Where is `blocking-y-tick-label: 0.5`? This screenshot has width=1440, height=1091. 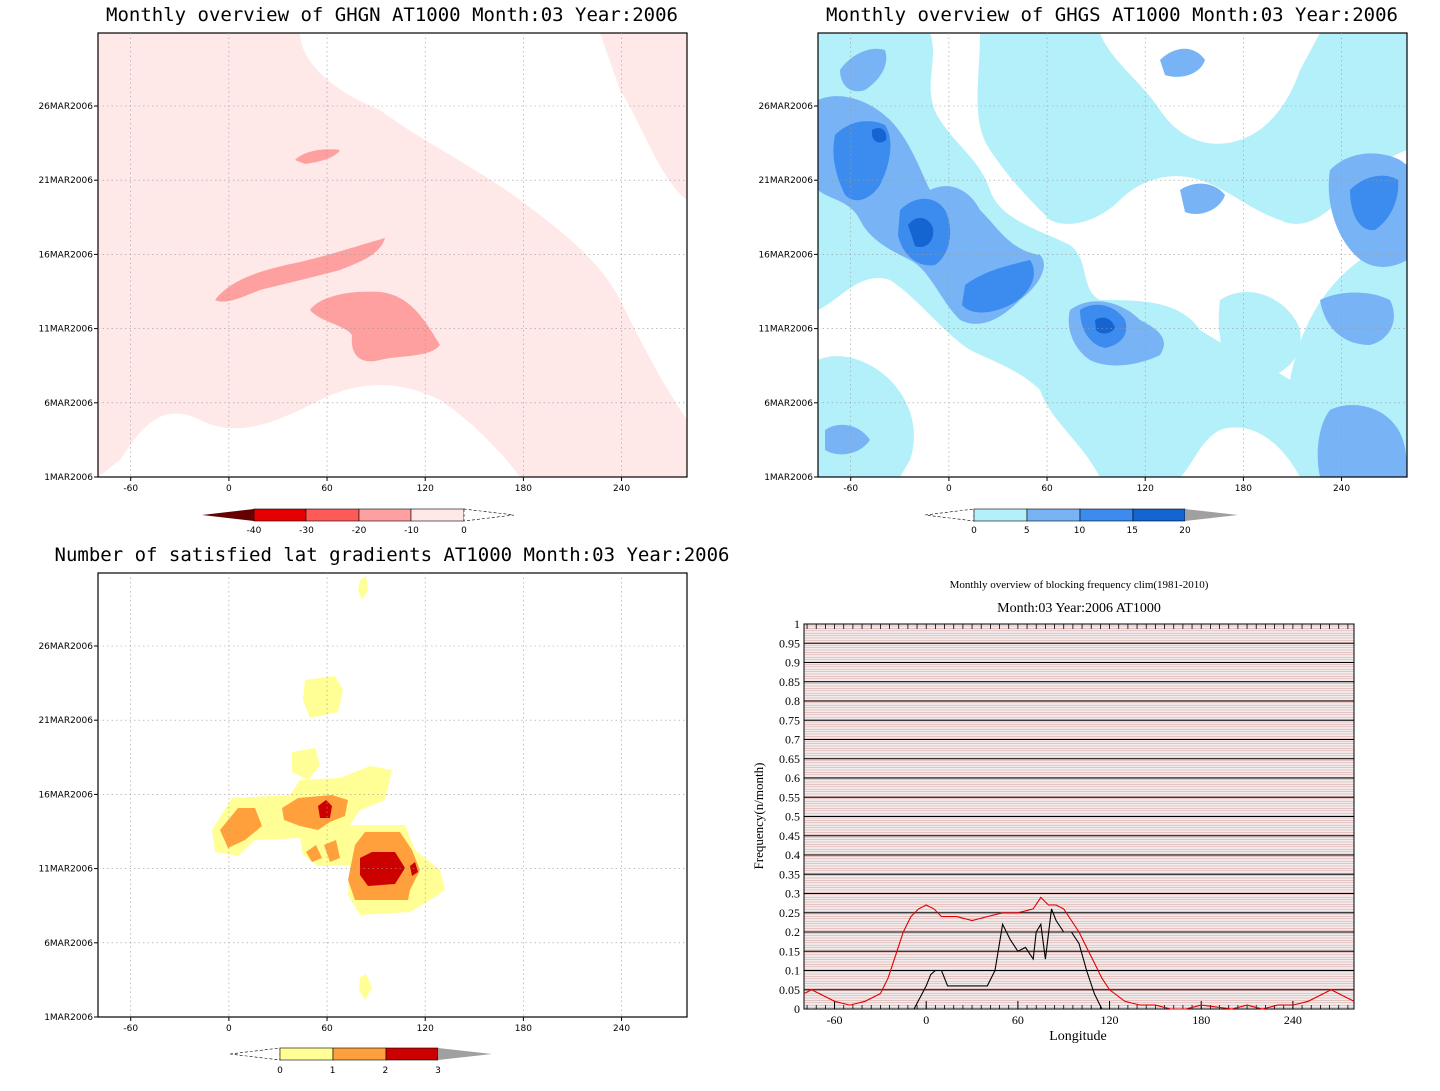
blocking-y-tick-label: 0.5 is located at coordinates (792, 817).